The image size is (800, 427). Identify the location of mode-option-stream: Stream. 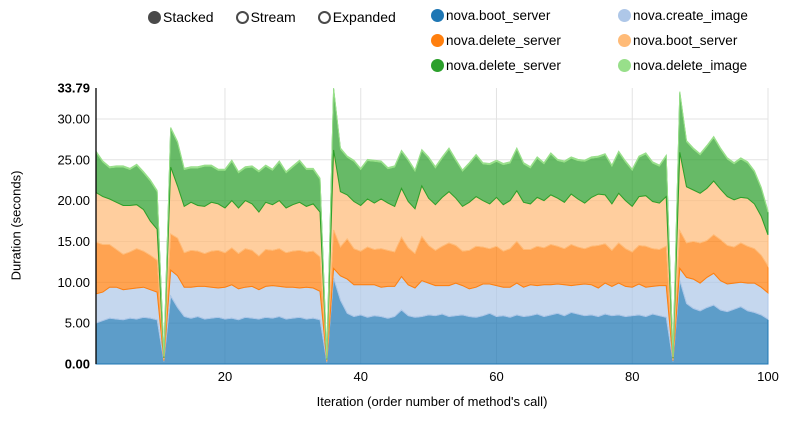
(265, 17).